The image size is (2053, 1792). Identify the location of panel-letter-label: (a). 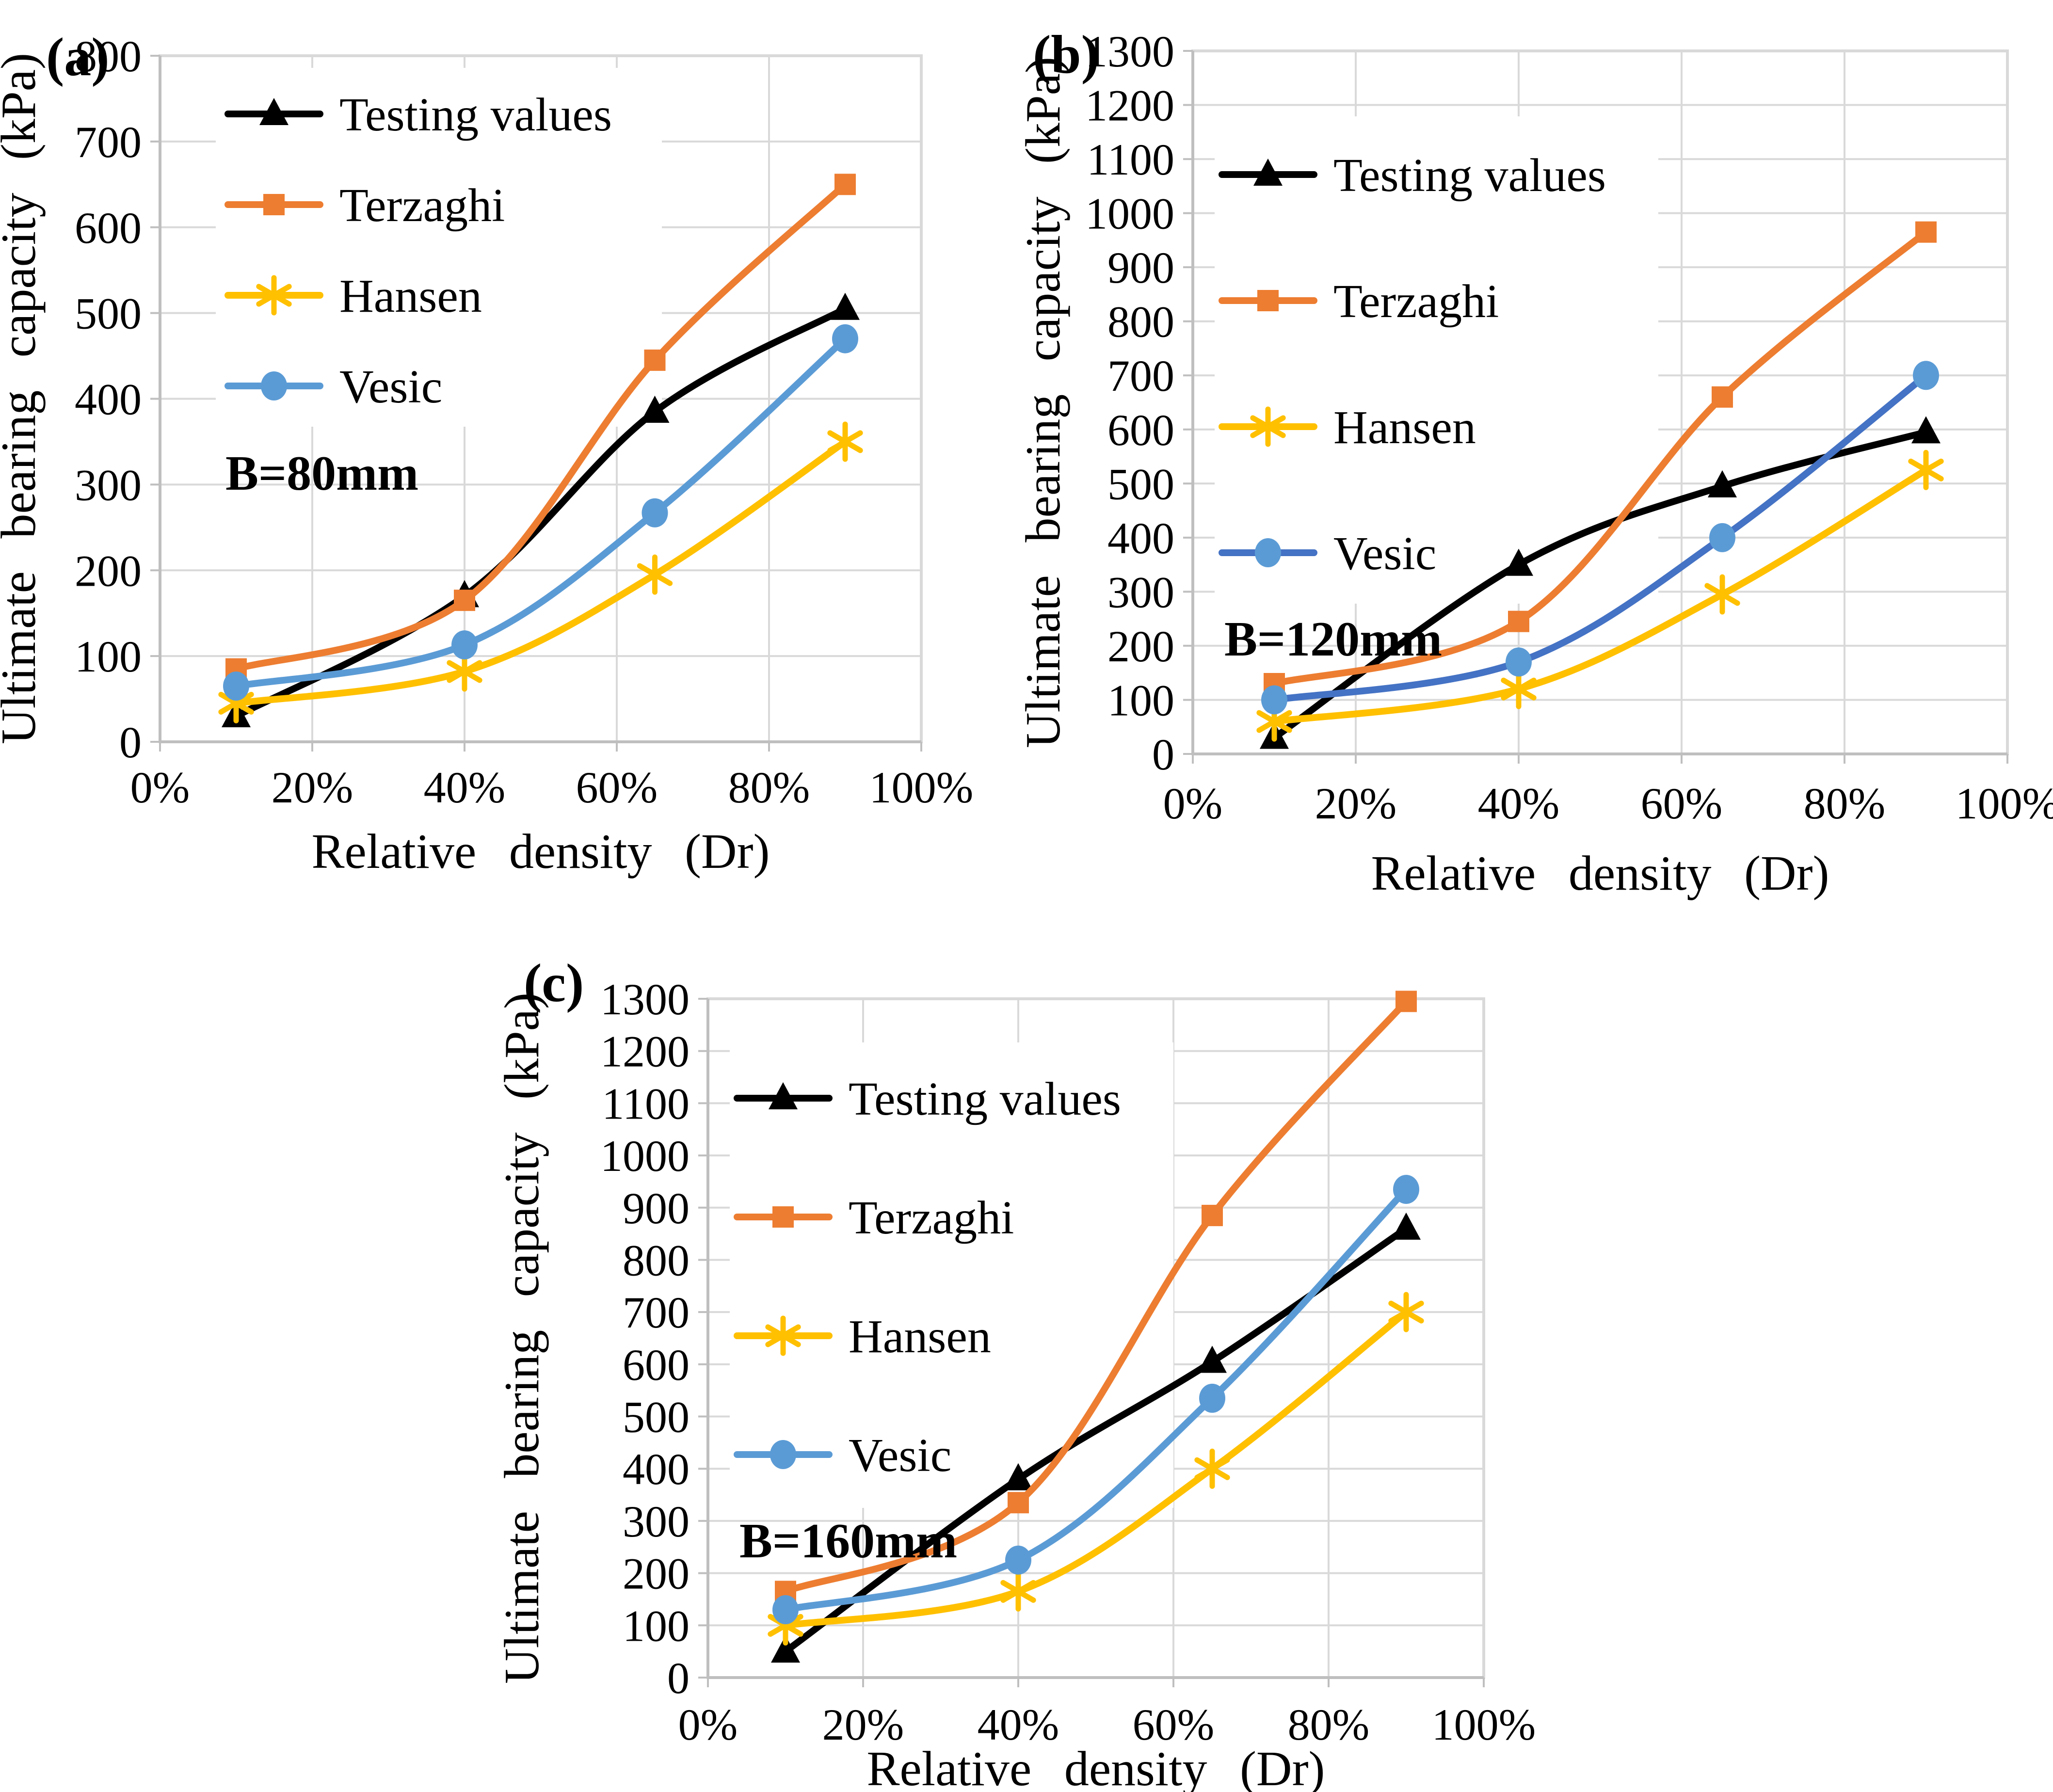
(78, 57).